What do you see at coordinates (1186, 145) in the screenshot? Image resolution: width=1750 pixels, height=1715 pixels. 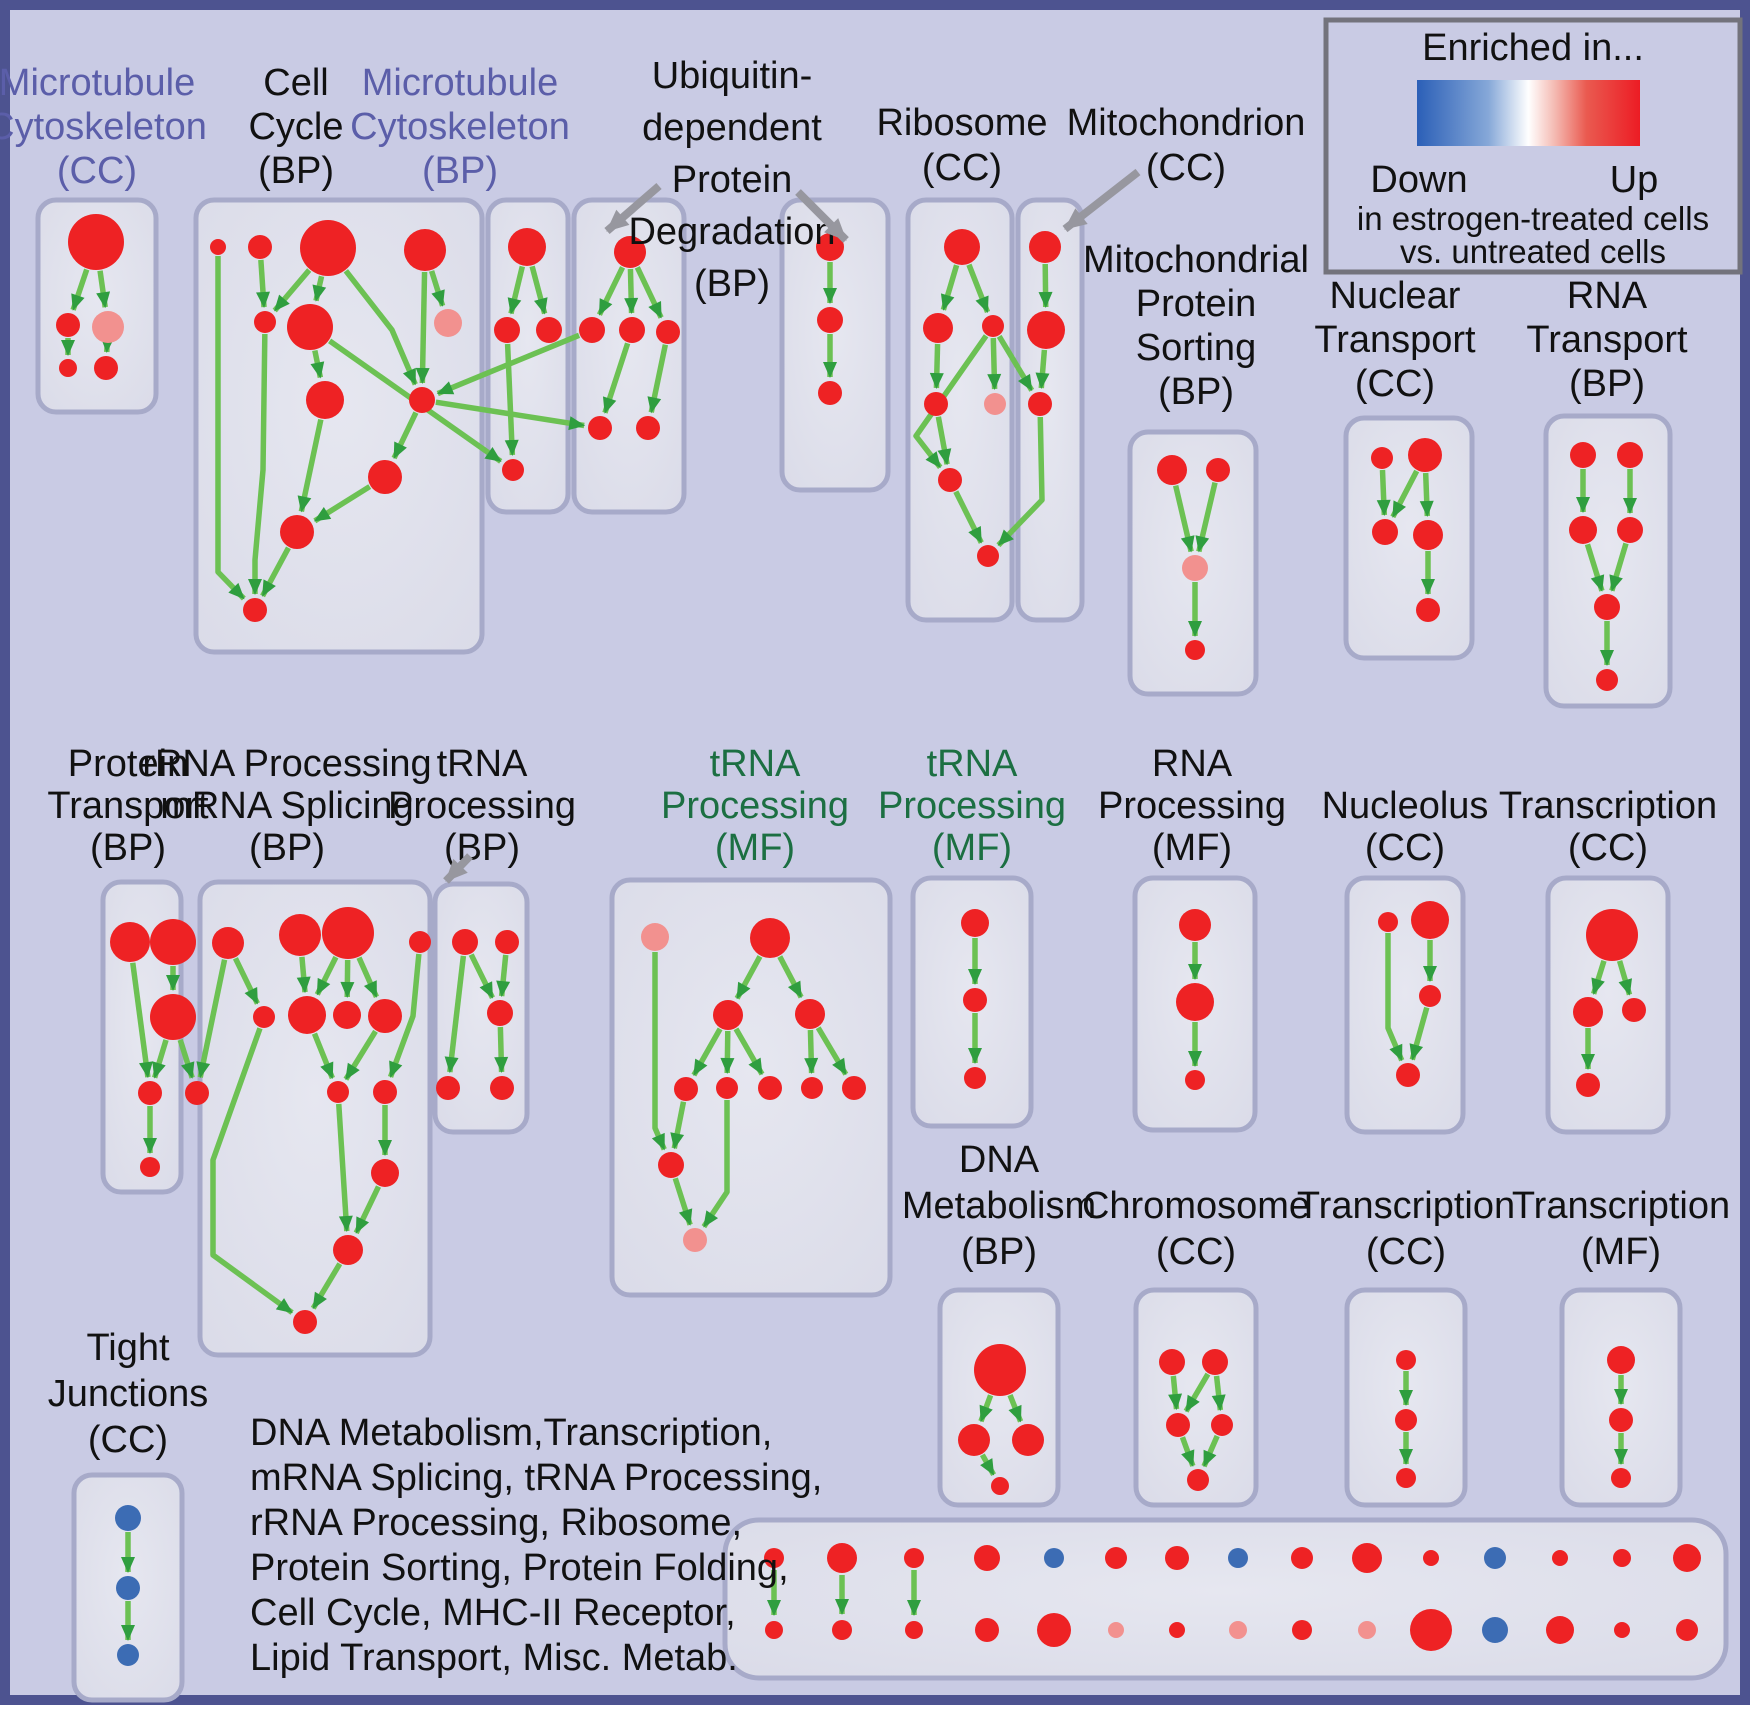 I see `label-mitochondrion: Mitochondrion (CC)` at bounding box center [1186, 145].